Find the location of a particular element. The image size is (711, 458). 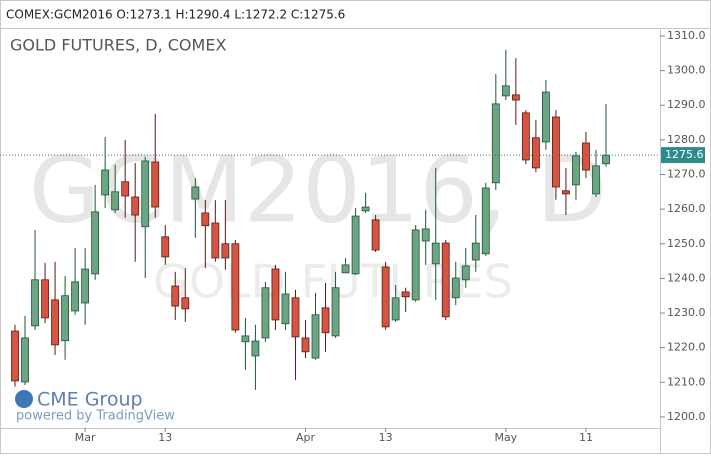

logo-icon is located at coordinates (24, 399).